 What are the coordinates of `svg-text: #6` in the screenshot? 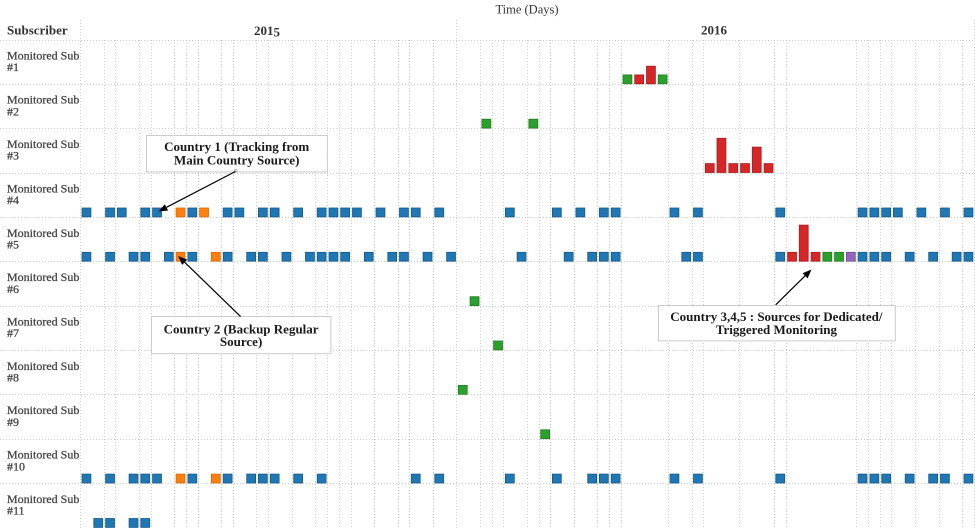 It's located at (13, 289).